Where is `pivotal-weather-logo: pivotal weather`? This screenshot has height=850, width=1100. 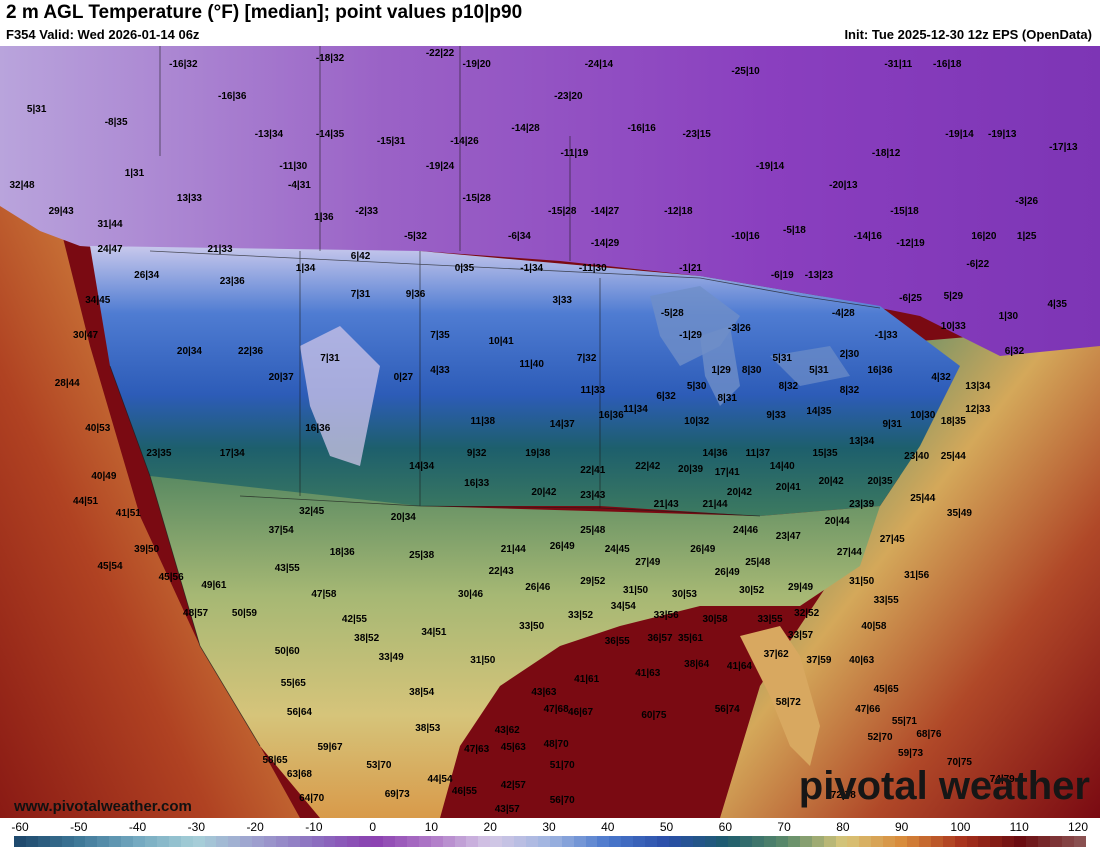
pivotal-weather-logo: pivotal weather is located at coordinates (944, 786).